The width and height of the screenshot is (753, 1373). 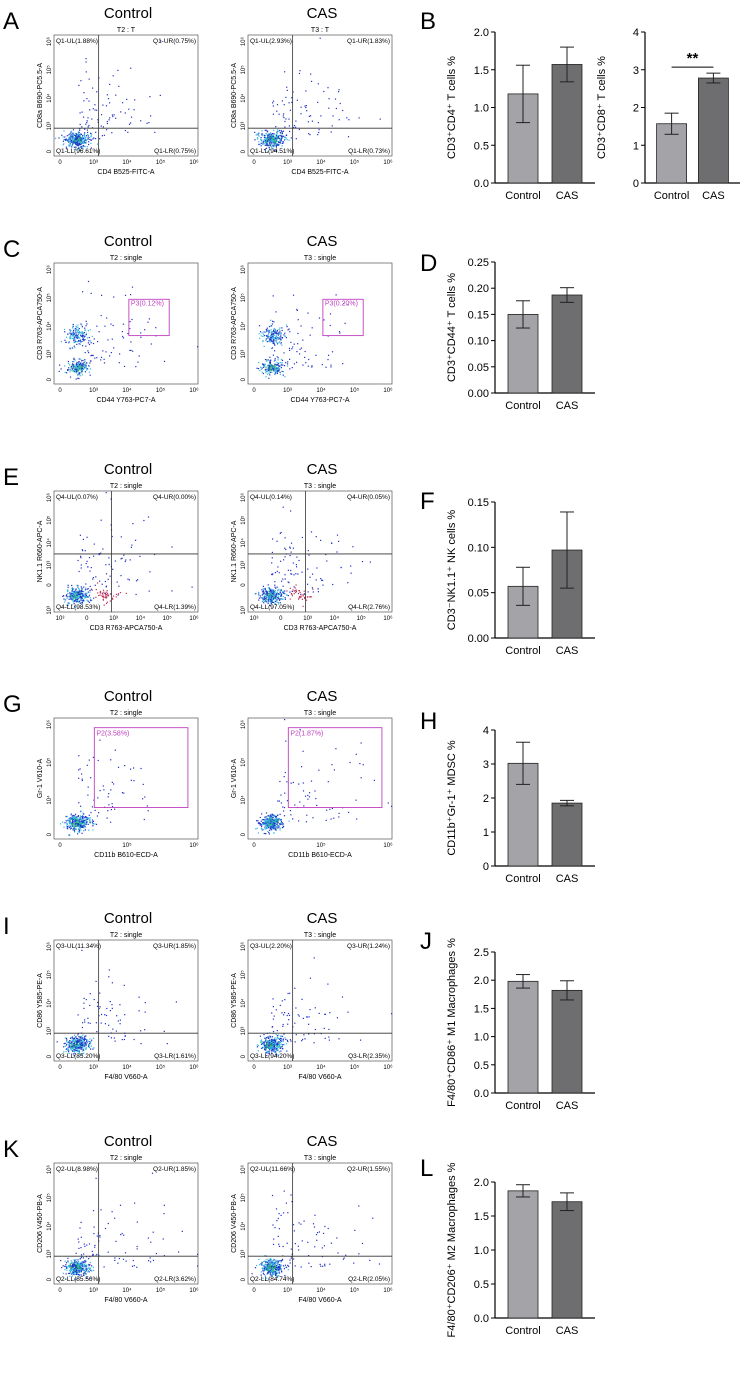 I want to click on gate-label: P2(1.87%), so click(x=306, y=734).